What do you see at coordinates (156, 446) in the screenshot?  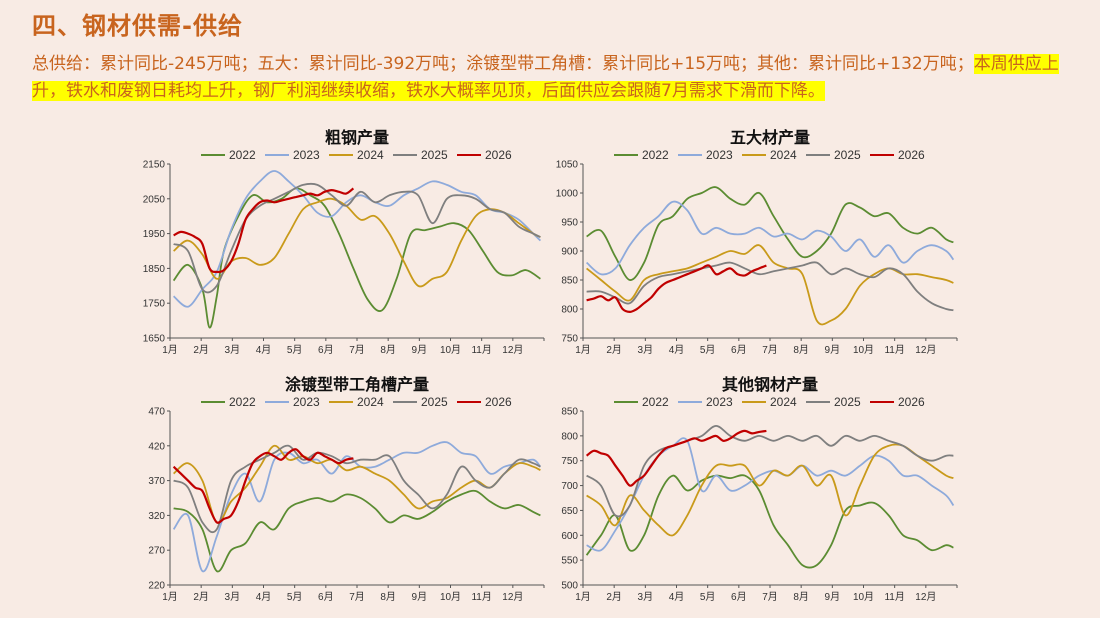 I see `y-tick-label: 420` at bounding box center [156, 446].